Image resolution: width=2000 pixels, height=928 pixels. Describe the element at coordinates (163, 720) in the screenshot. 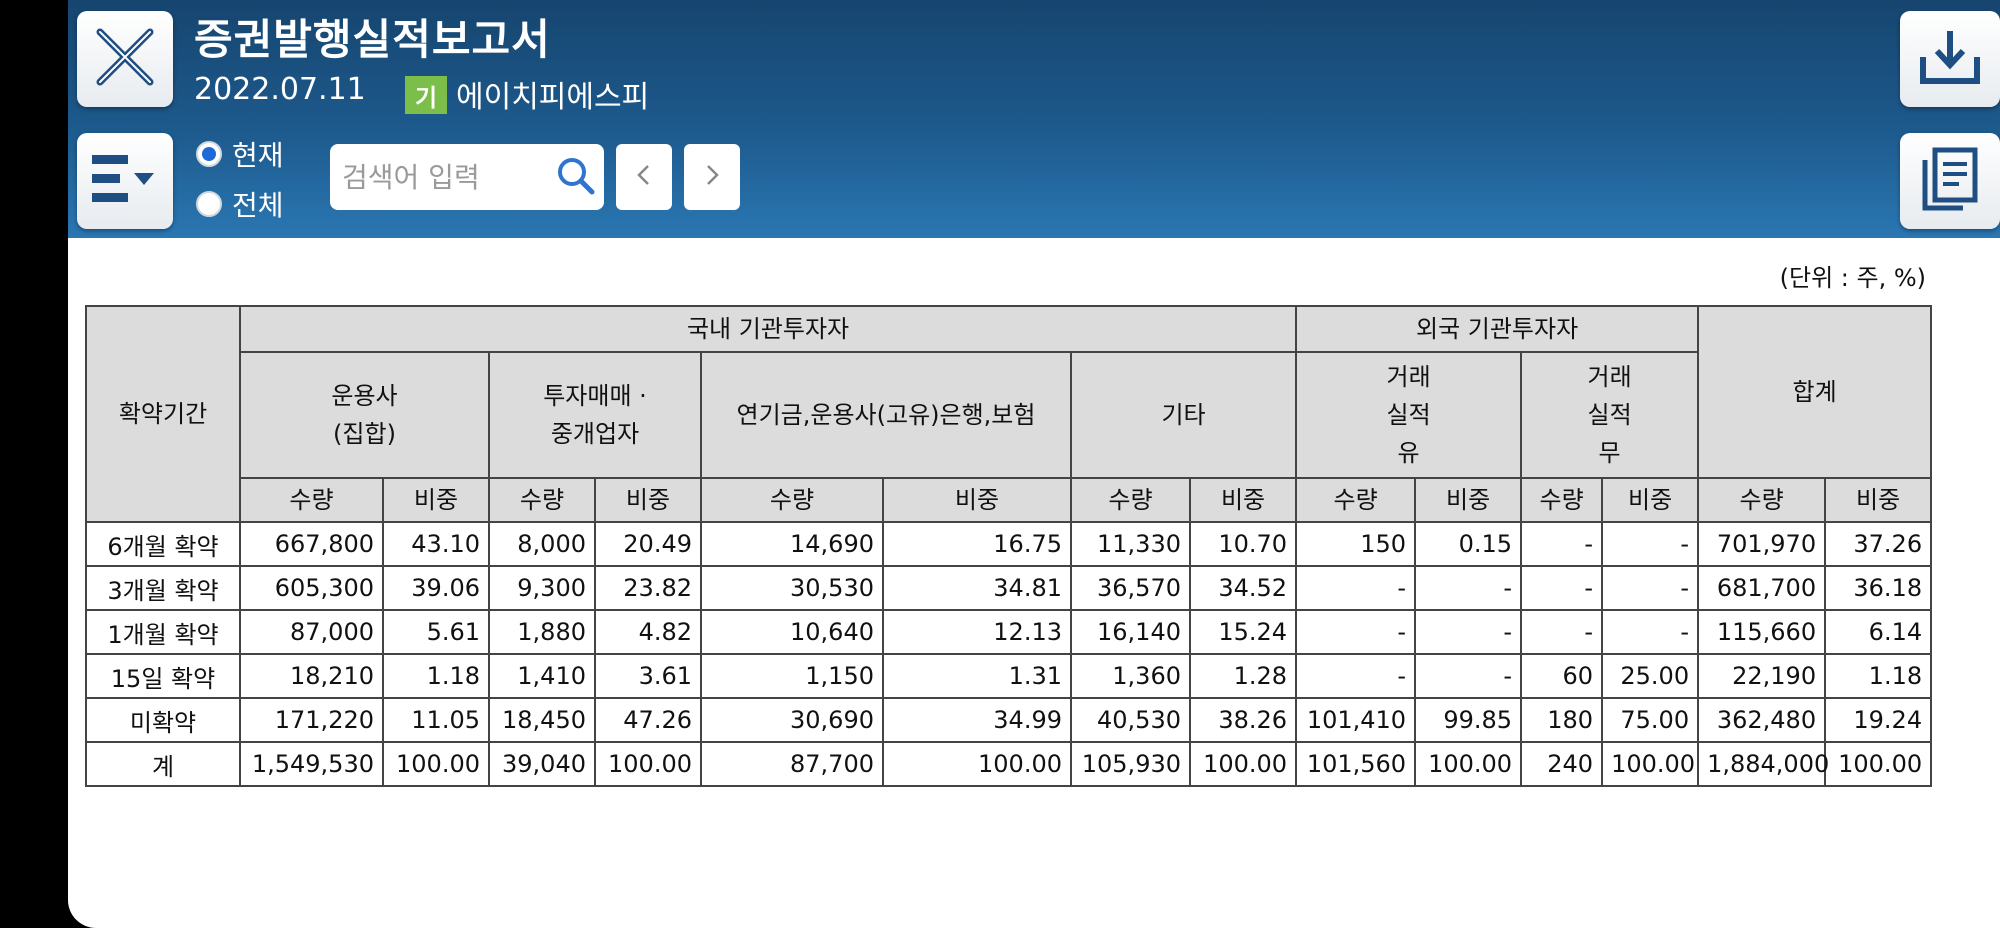

I see `row-period-cell: 미확약` at that location.